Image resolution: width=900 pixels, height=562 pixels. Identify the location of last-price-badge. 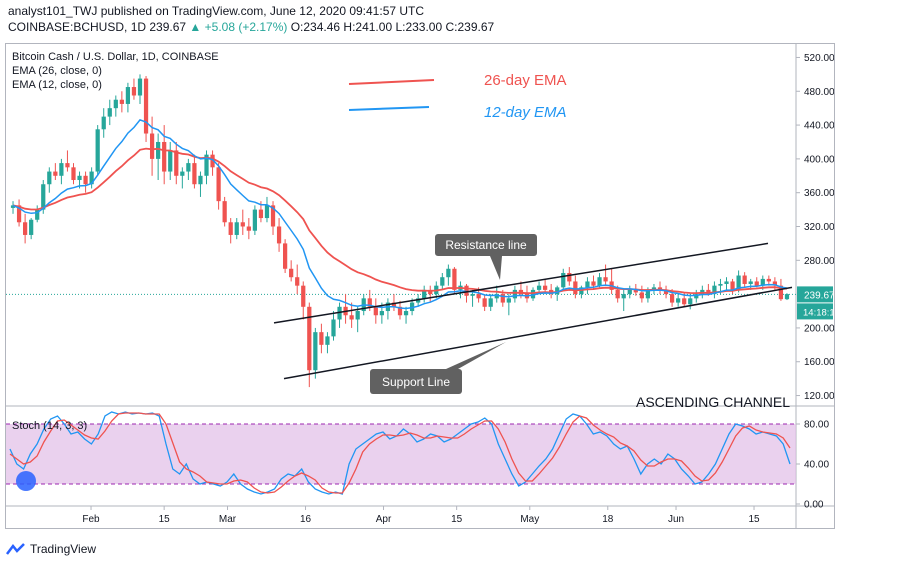
(815, 294).